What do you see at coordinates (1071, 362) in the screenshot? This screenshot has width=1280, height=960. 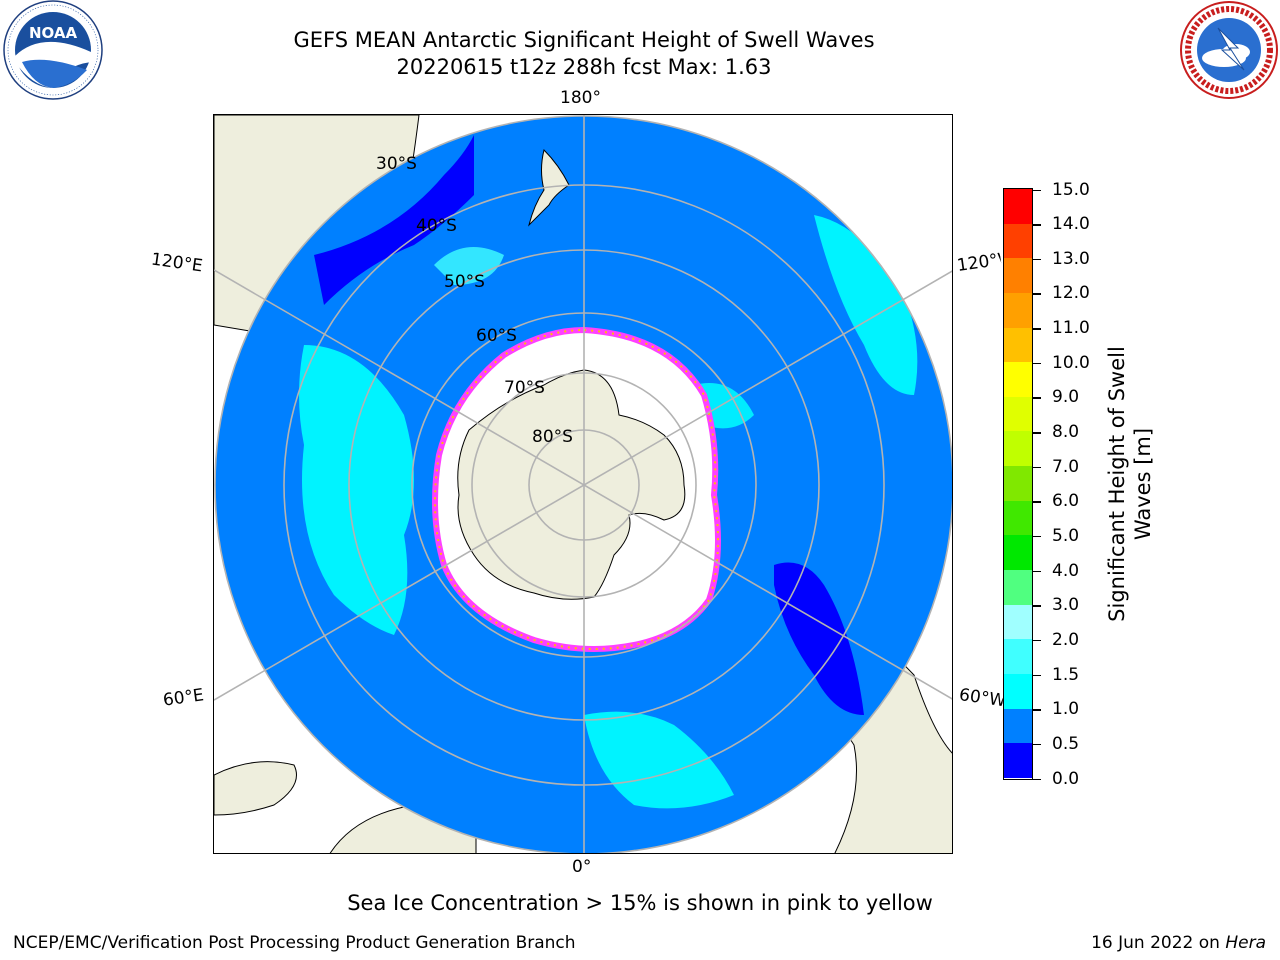 I see `colorbar-tick-label: 10.0` at bounding box center [1071, 362].